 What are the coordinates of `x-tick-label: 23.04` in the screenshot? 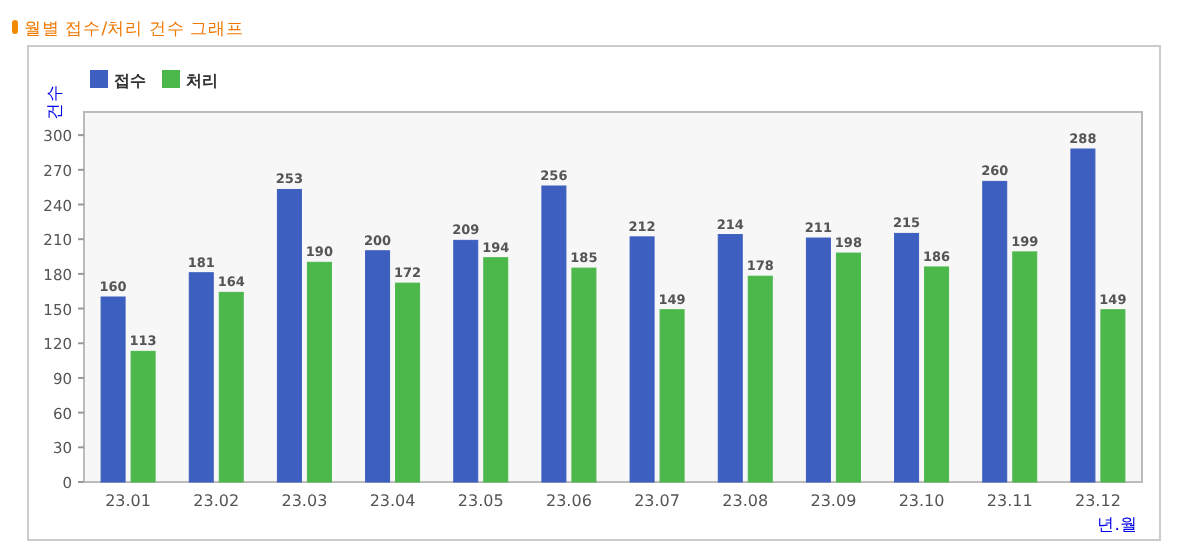 It's located at (392, 501).